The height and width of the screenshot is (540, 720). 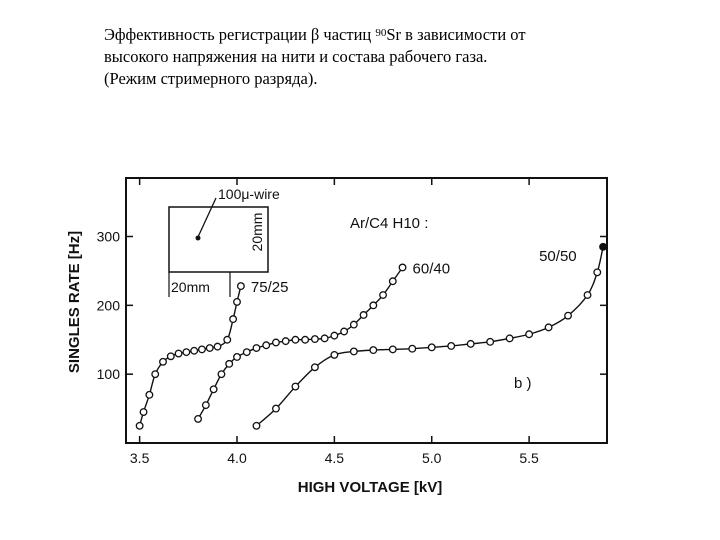 I want to click on series-60-40: 60/40, so click(x=322, y=341).